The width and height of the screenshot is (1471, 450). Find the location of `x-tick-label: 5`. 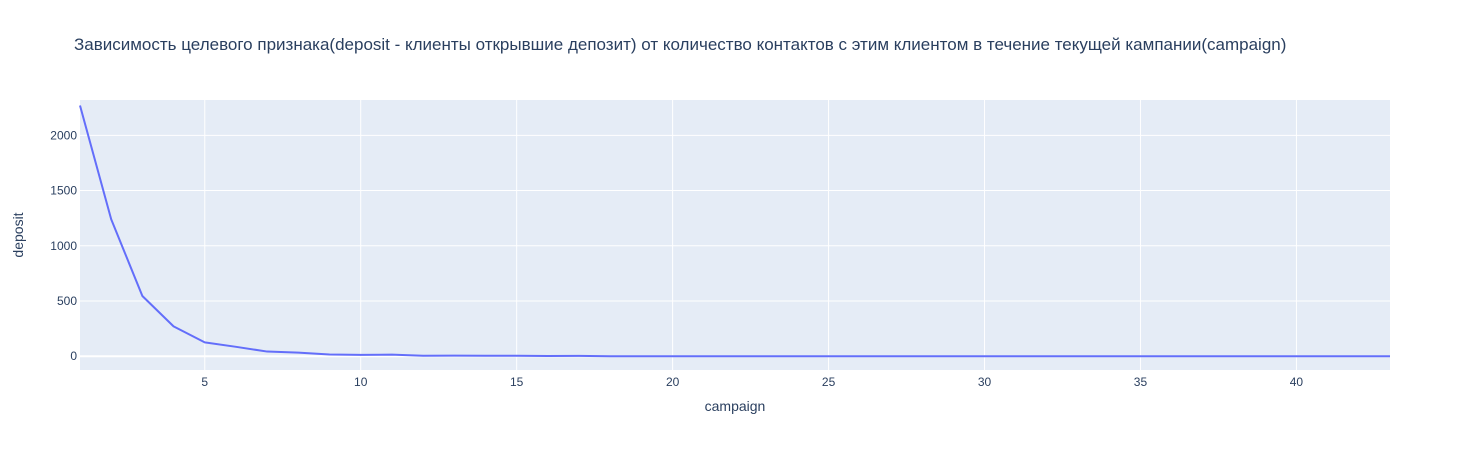

x-tick-label: 5 is located at coordinates (204, 382).